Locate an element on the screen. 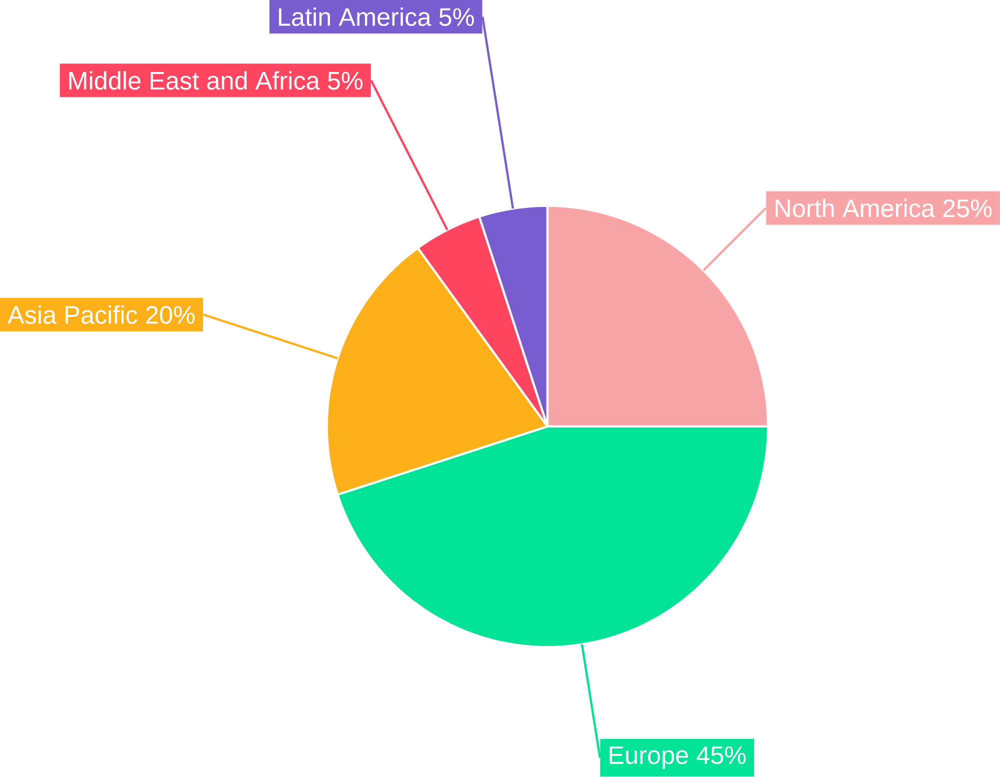 Image resolution: width=1000 pixels, height=777 pixels. data-label: 45% is located at coordinates (721, 755).